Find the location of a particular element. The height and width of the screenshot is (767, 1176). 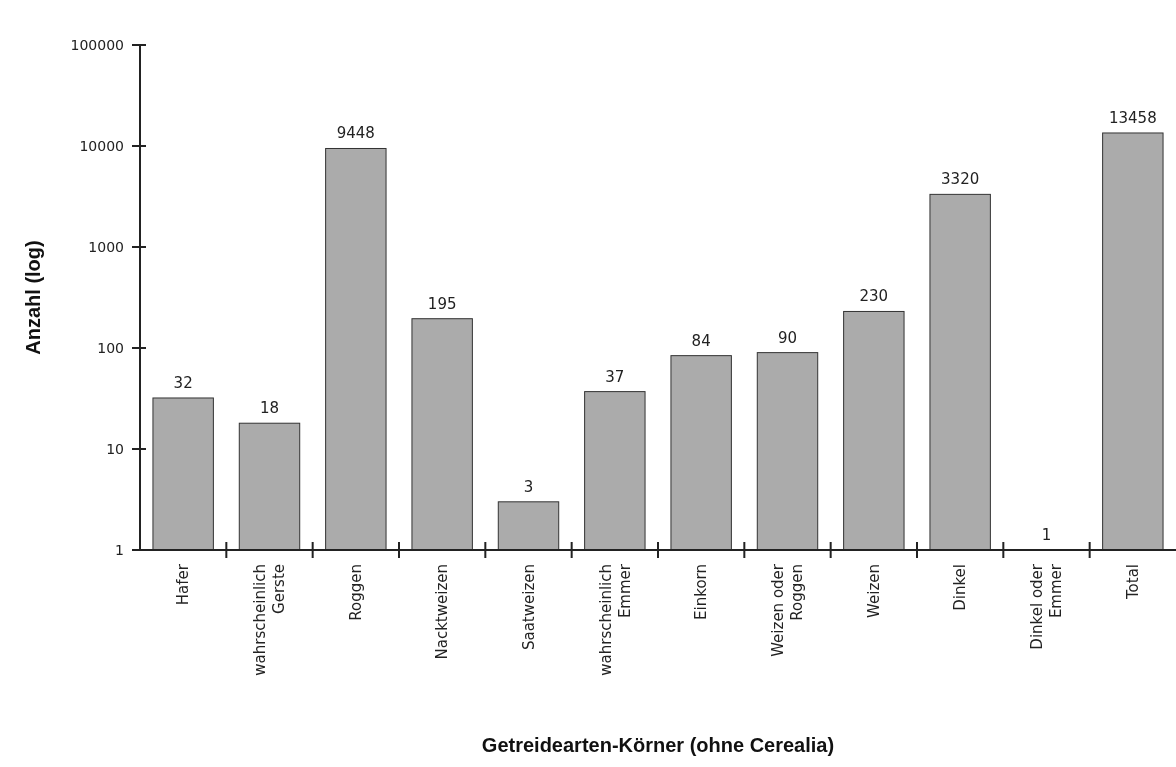

x-tick-label: Weizen is located at coordinates (874, 591).